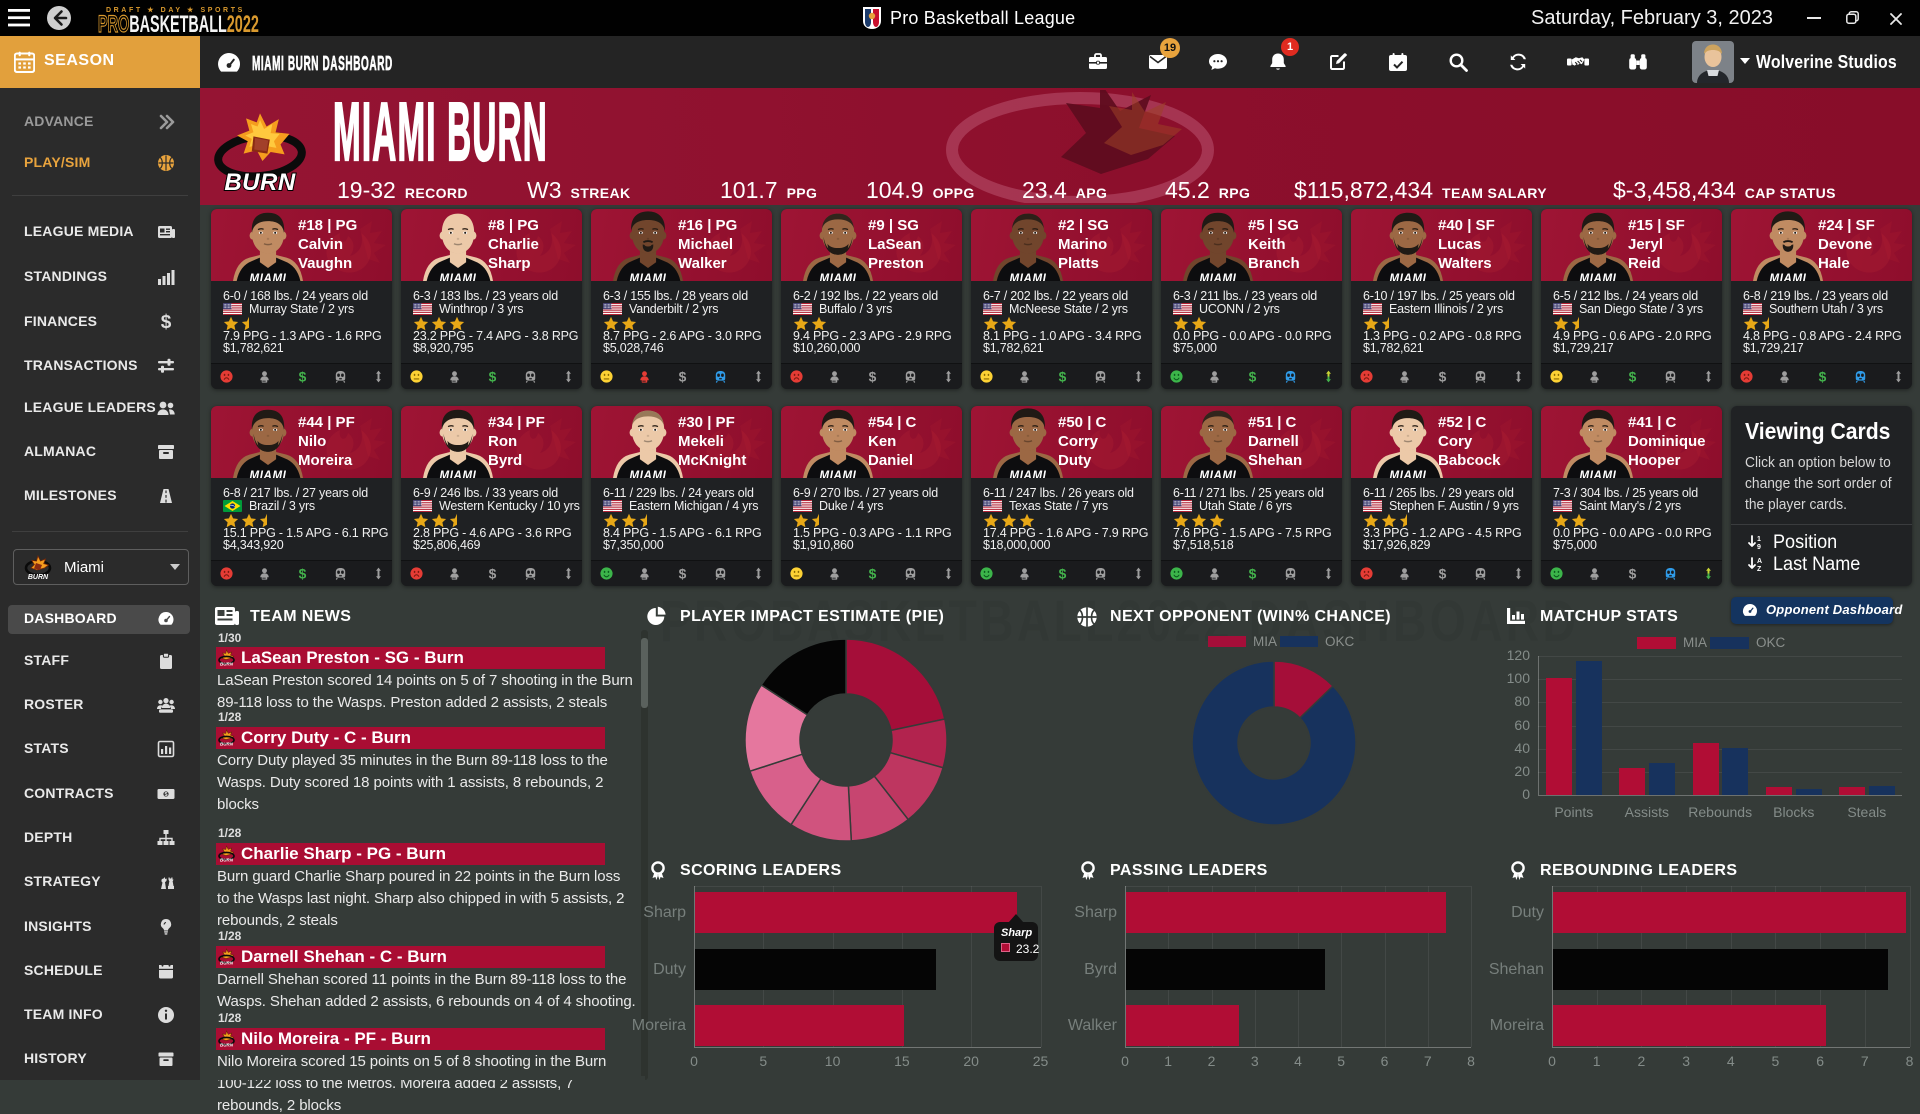  What do you see at coordinates (1759, 539) in the screenshot?
I see `svg-text: 1` at bounding box center [1759, 539].